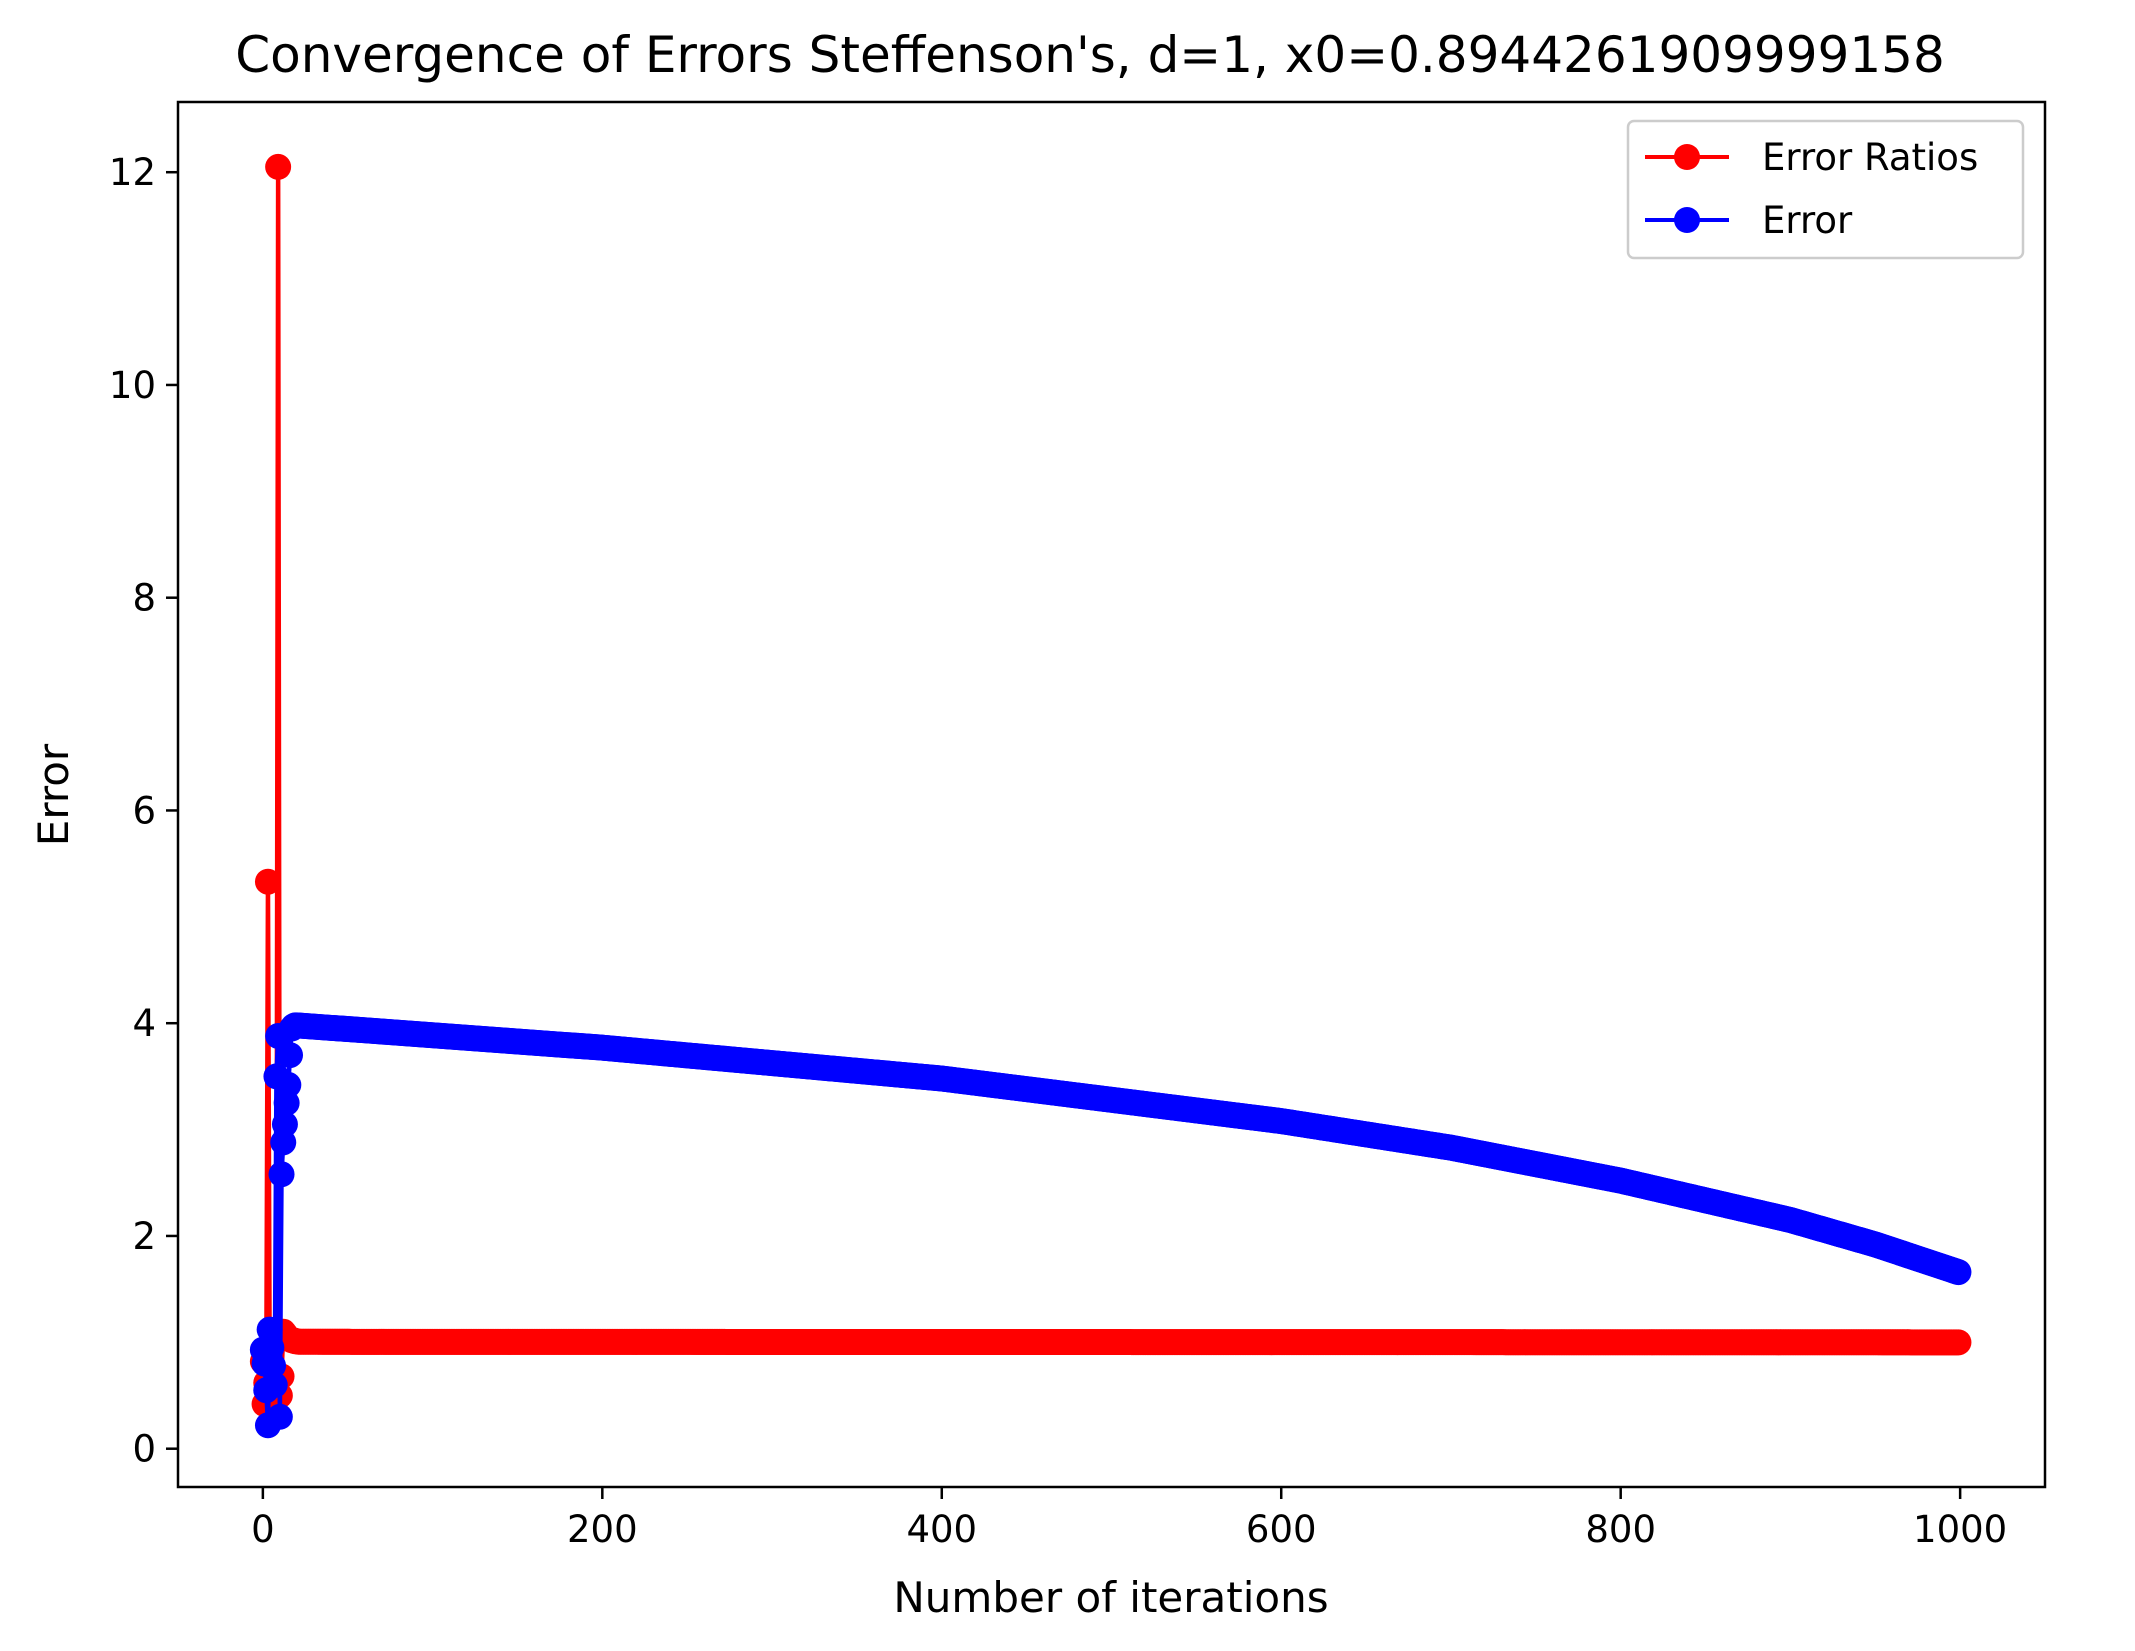 This screenshot has width=2135, height=1651. I want to click on y-tick-label: 6, so click(144, 810).